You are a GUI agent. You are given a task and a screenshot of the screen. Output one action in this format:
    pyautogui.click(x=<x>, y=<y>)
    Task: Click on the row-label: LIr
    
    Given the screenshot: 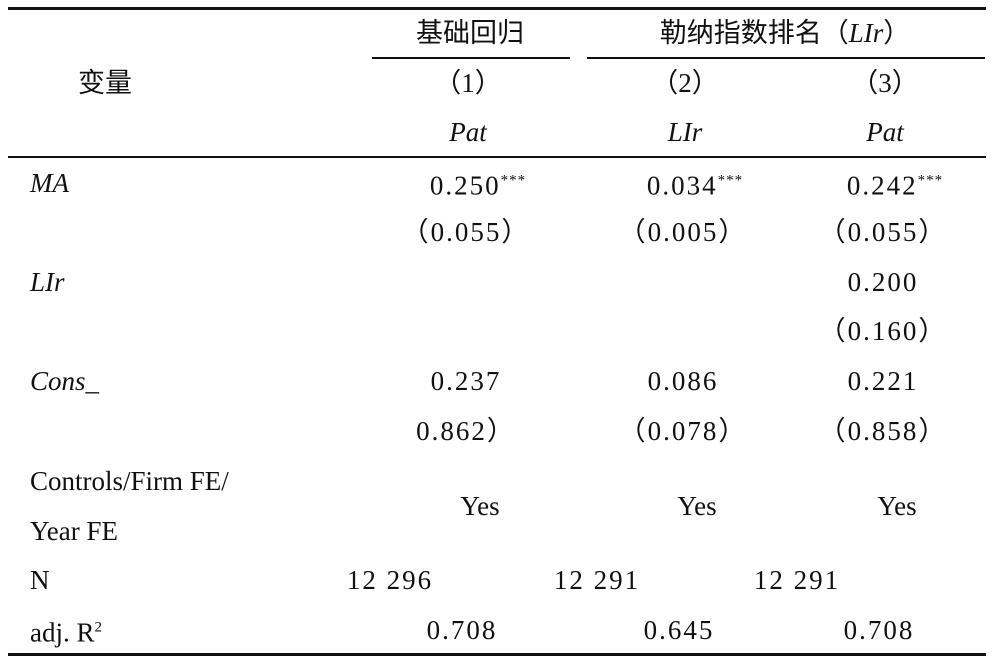 What is the action you would take?
    pyautogui.click(x=47, y=282)
    